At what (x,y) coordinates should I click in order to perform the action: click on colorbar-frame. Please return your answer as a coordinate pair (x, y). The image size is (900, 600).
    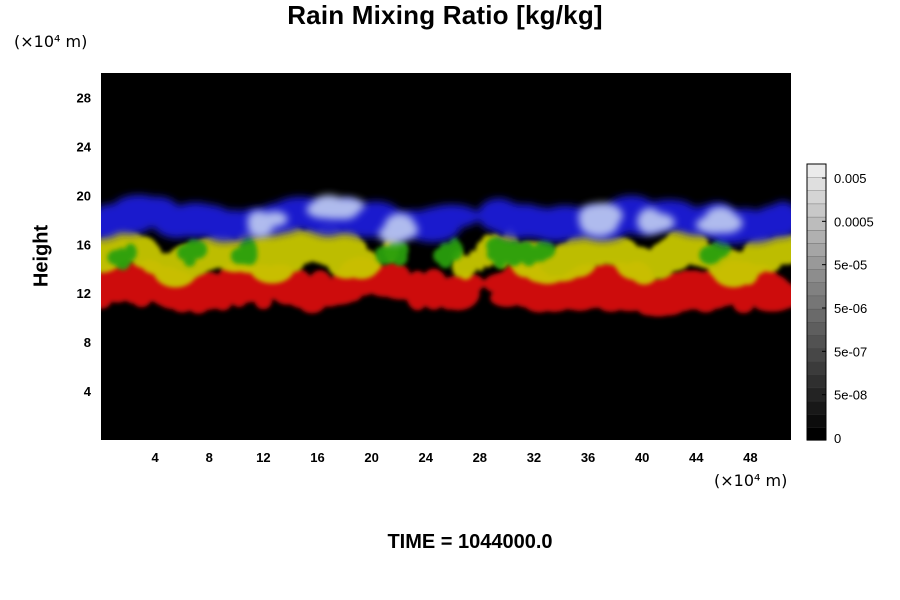
    Looking at the image, I should click on (816, 302).